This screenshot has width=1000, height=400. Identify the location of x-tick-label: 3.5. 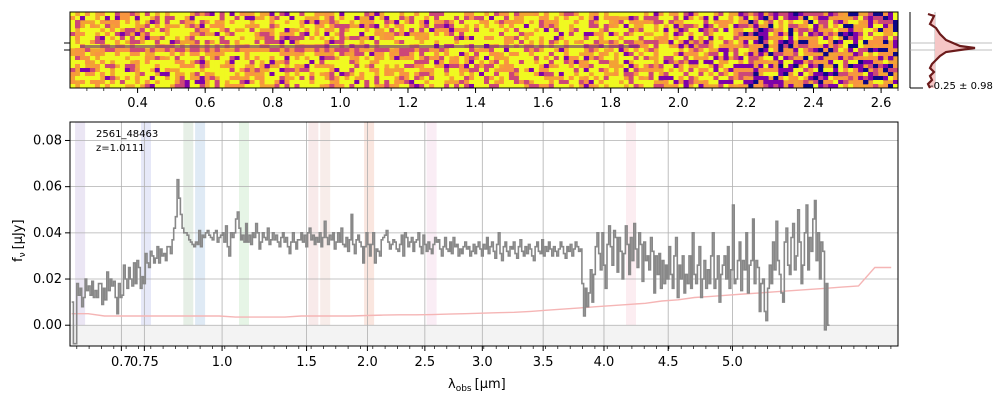
(543, 362).